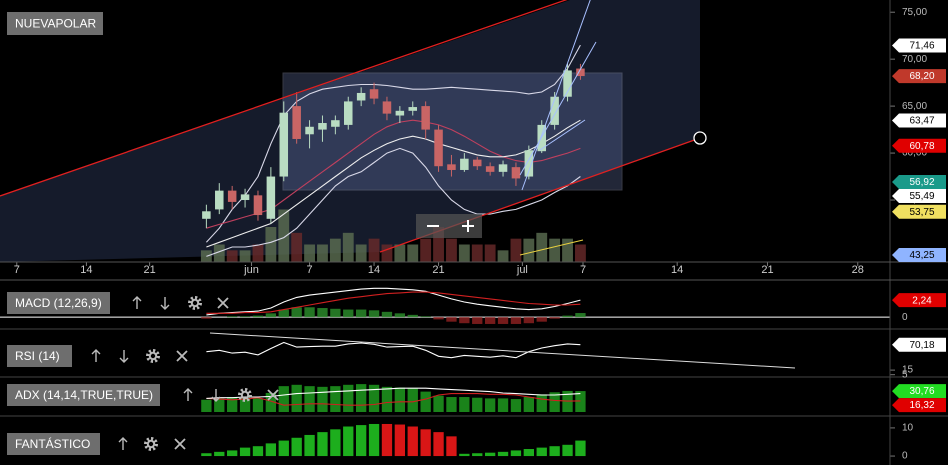  I want to click on panel-title: ADX (14,14,TRUE,TRUE), so click(84, 395).